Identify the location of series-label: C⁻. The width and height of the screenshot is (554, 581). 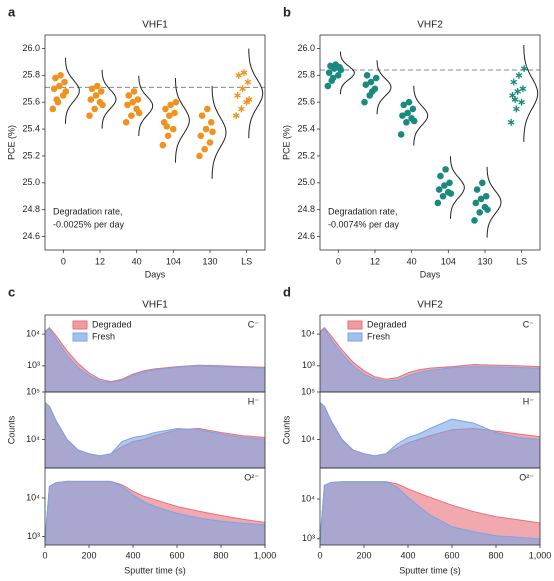
(528, 324).